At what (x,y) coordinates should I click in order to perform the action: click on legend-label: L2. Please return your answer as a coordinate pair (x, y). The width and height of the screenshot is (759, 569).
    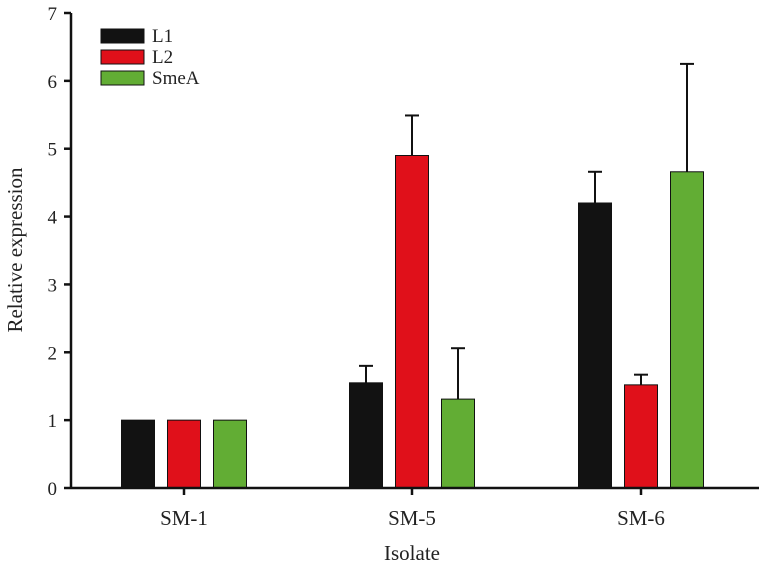
    Looking at the image, I should click on (162, 57).